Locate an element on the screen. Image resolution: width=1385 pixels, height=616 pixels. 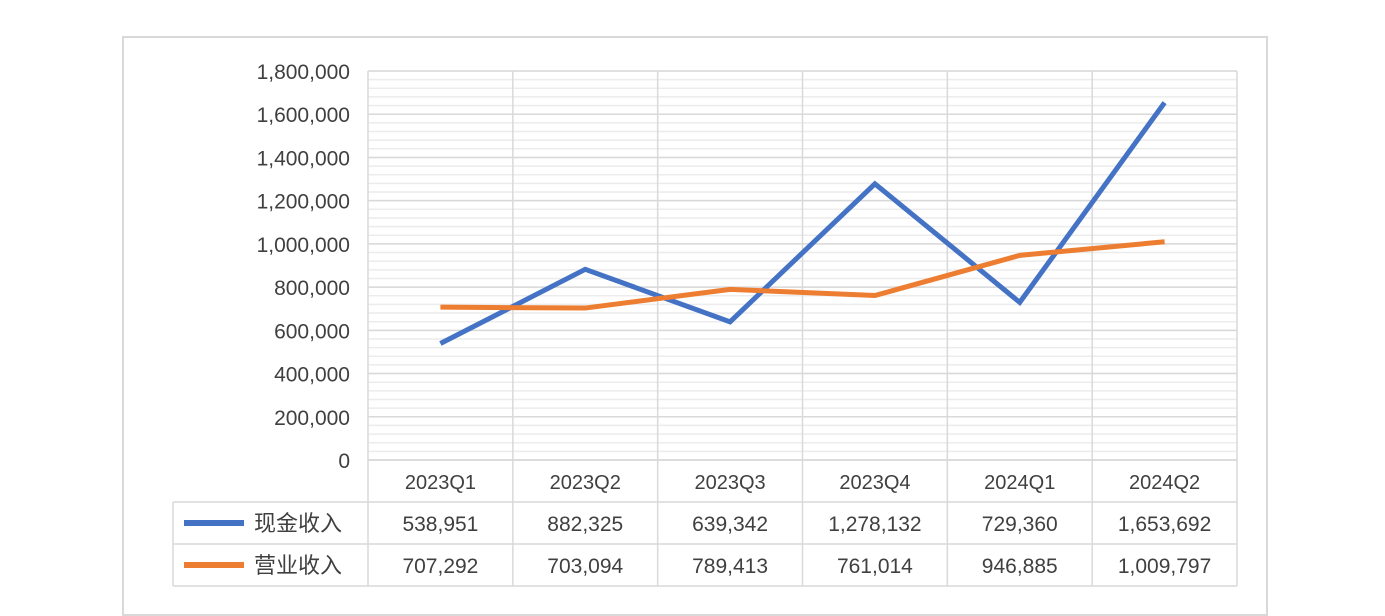
x-category-label: 2024Q1 is located at coordinates (1019, 483).